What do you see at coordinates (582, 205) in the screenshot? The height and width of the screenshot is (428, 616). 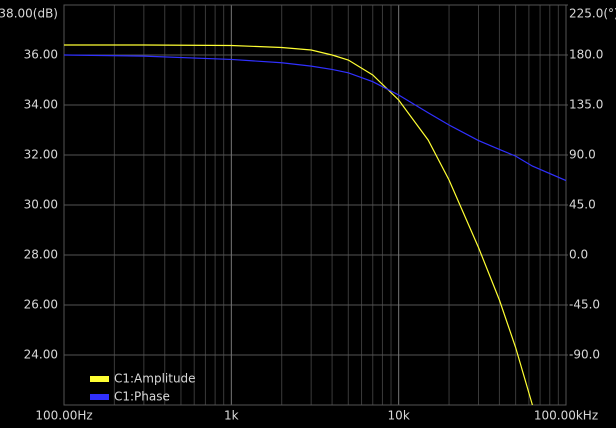 I see `y2-tick-label: 45.0` at bounding box center [582, 205].